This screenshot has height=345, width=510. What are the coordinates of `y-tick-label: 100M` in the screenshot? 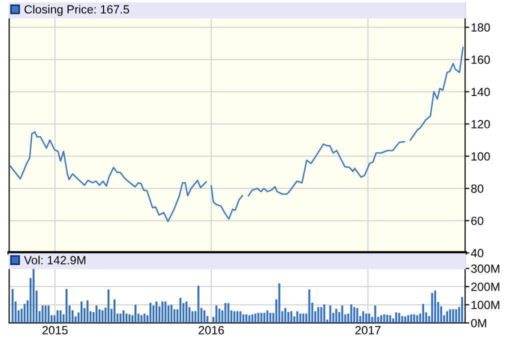 It's located at (486, 305).